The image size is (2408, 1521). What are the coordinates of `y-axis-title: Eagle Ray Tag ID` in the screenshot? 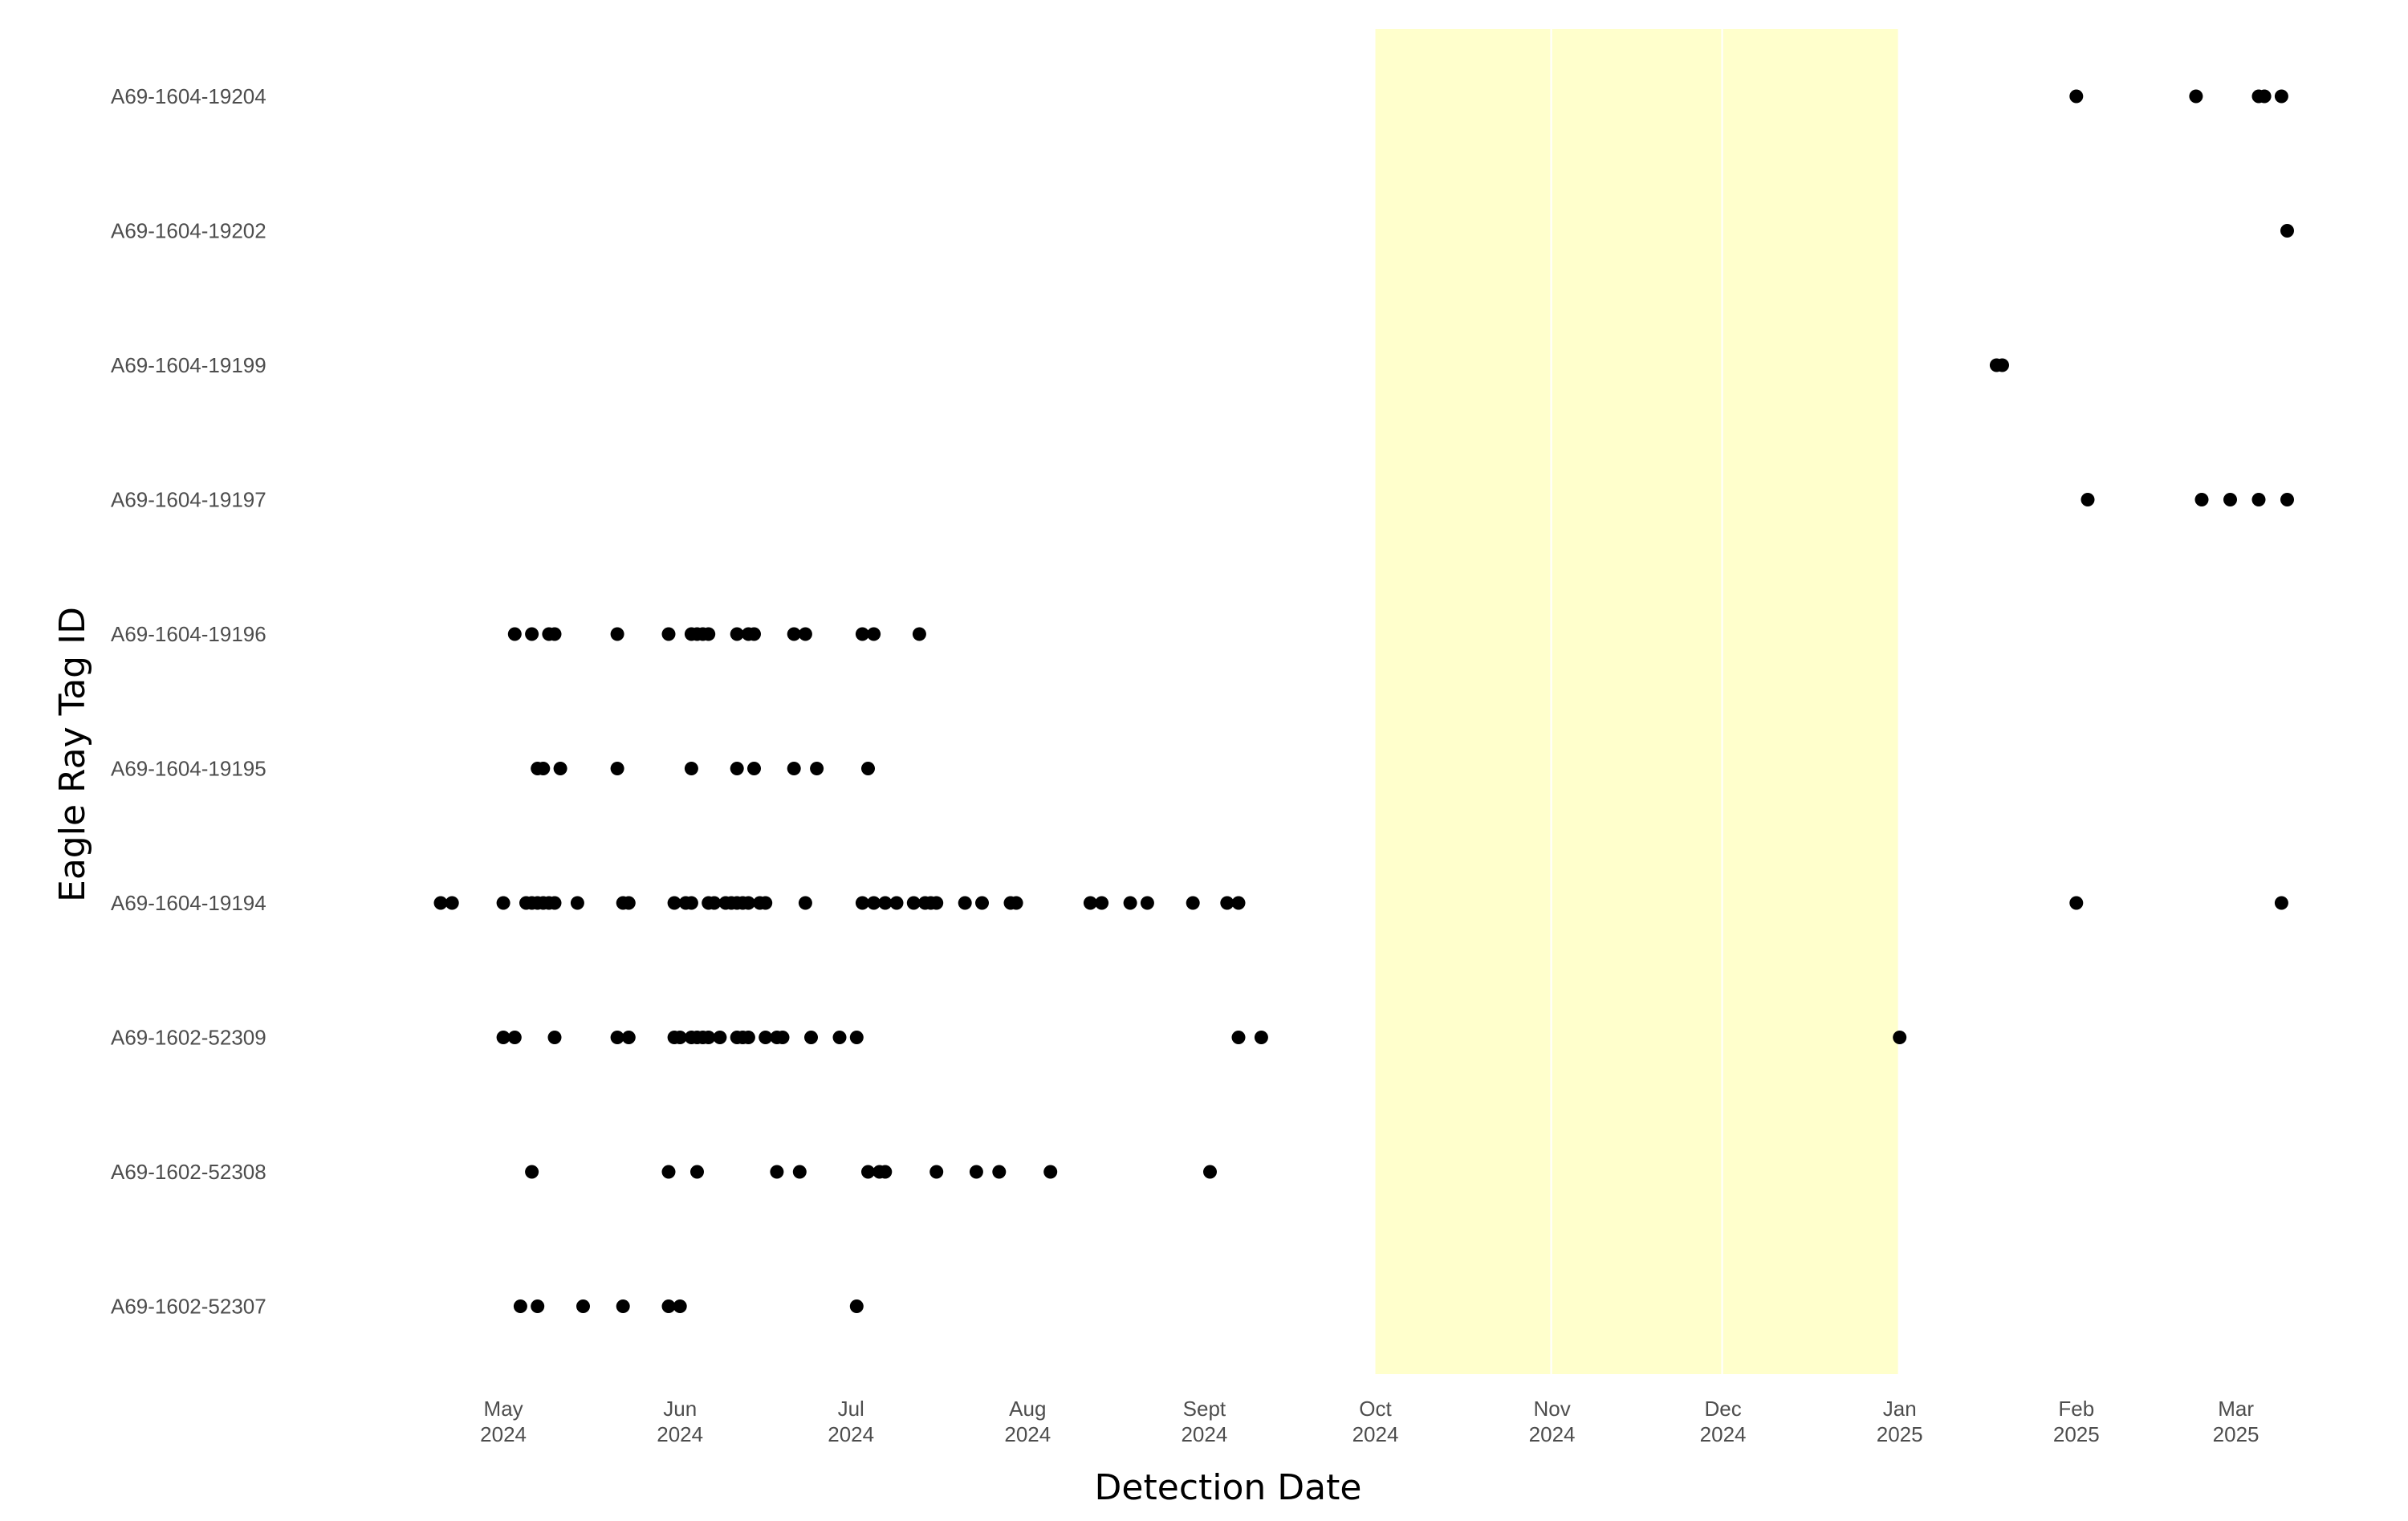 It's located at (72, 754).